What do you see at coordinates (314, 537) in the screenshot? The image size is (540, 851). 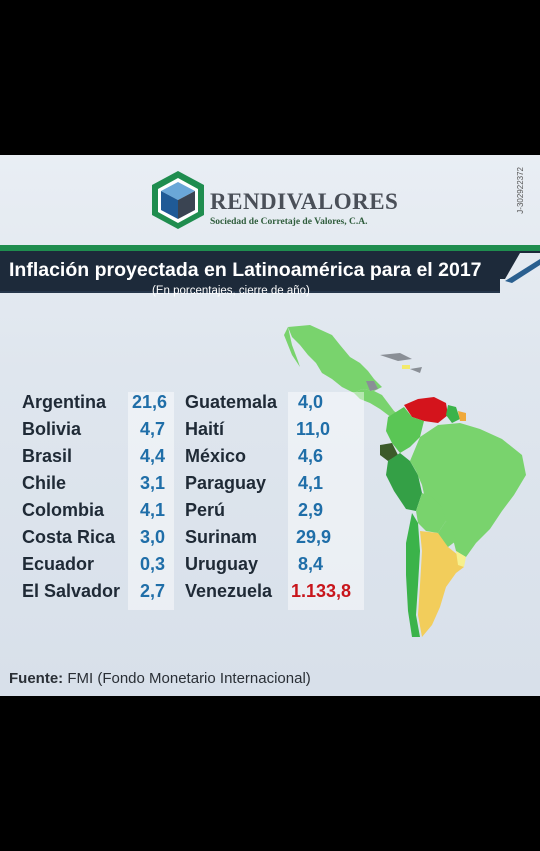 I see `inflation-value: 29,9` at bounding box center [314, 537].